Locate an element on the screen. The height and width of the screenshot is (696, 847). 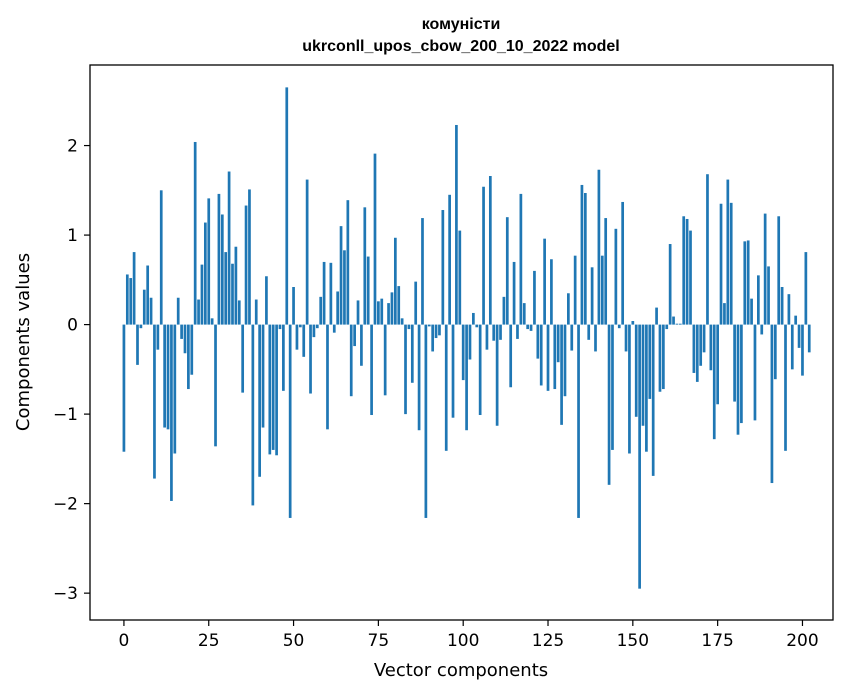
x-tick-label: 175 is located at coordinates (717, 641).